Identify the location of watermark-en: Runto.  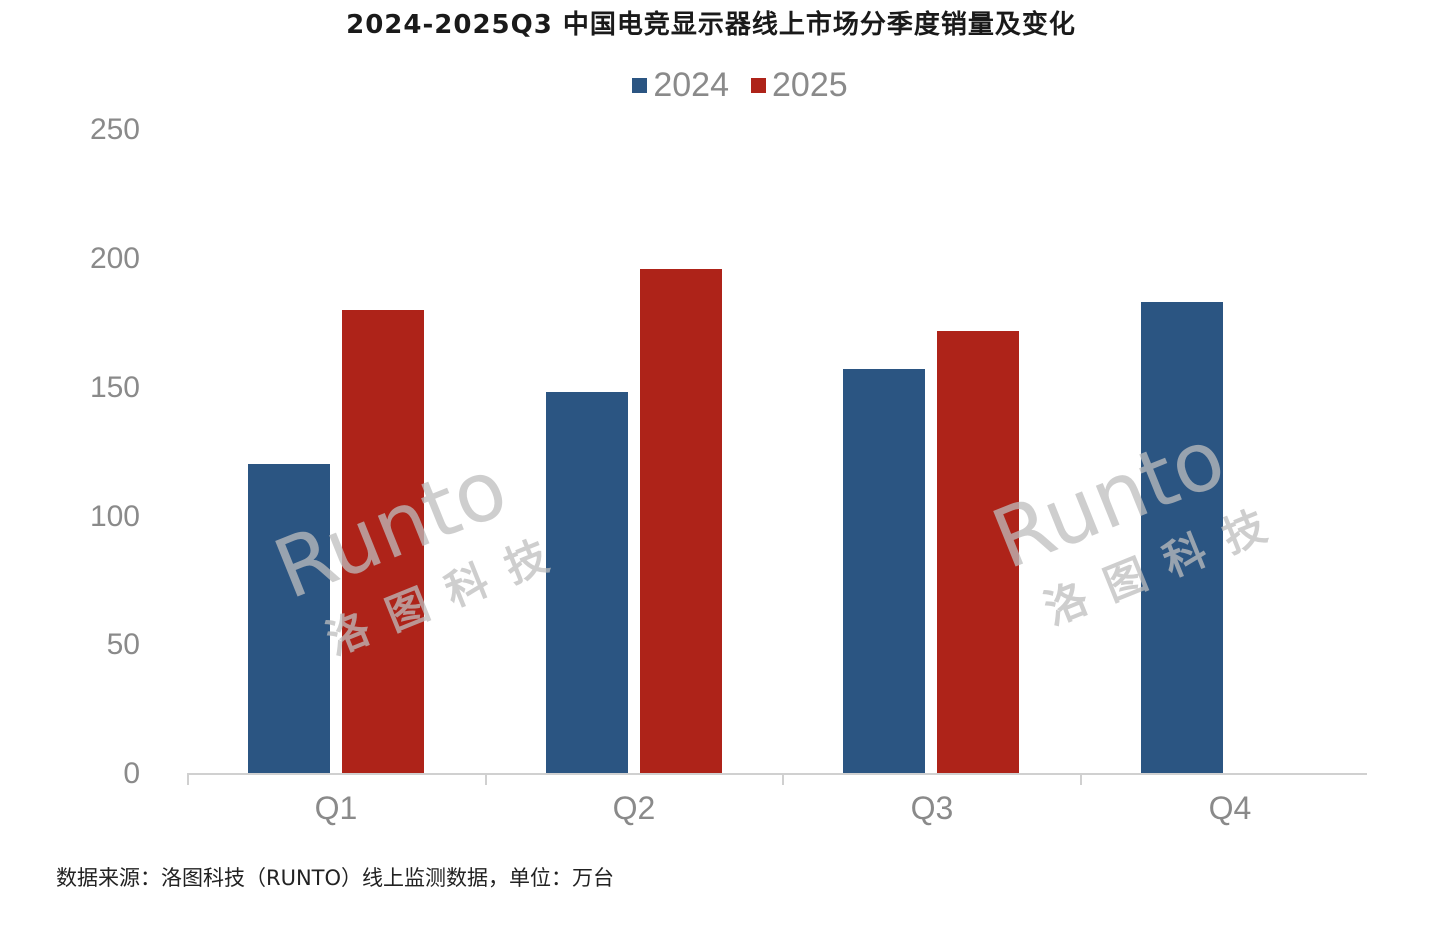
(1109, 499).